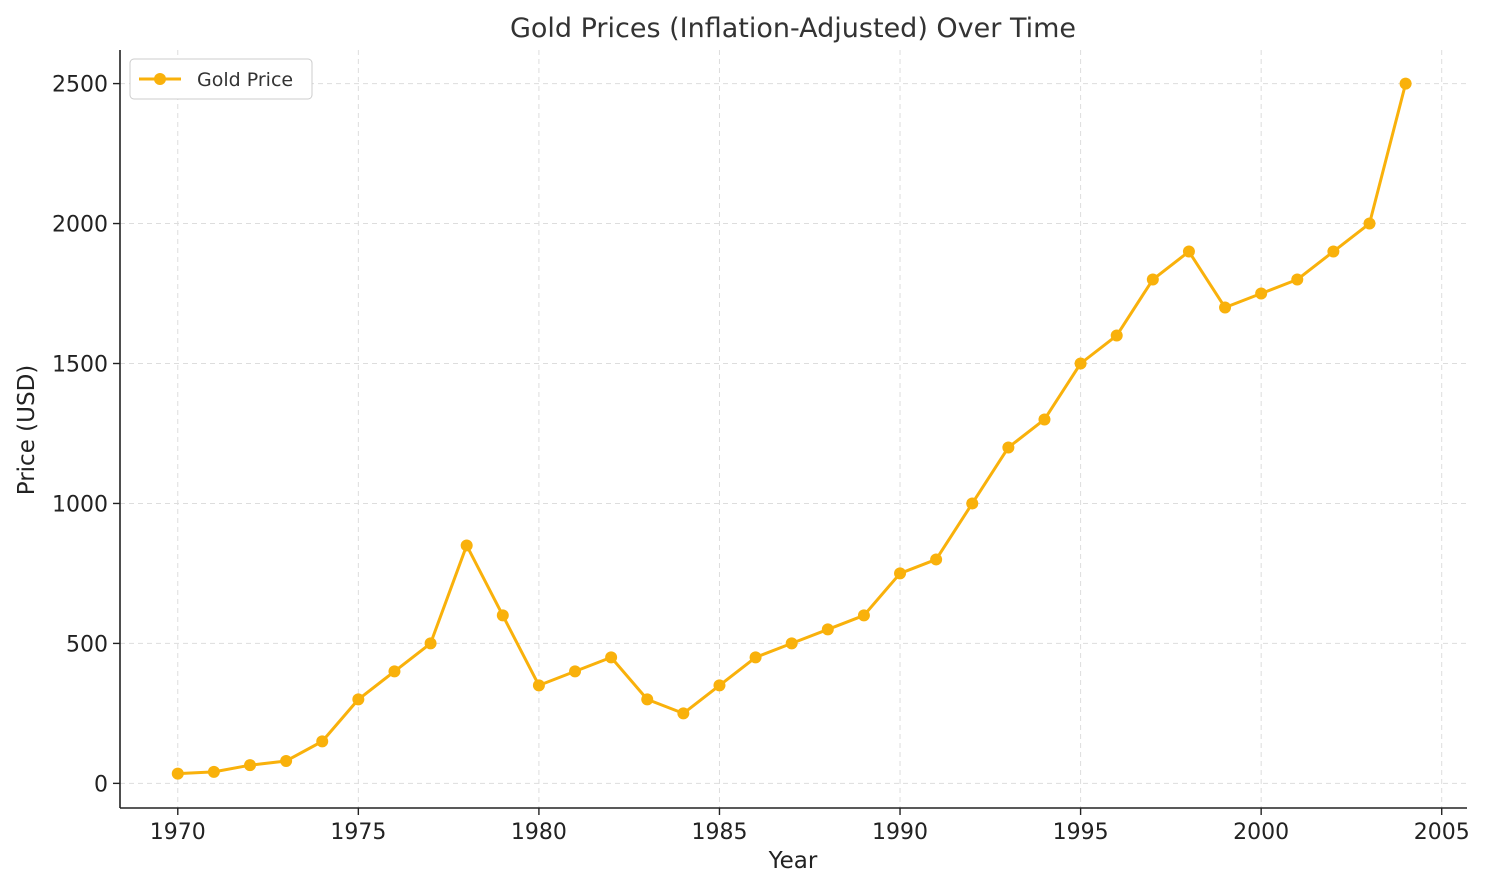 This screenshot has height=889, width=1488. I want to click on legend-label: Gold Price, so click(245, 80).